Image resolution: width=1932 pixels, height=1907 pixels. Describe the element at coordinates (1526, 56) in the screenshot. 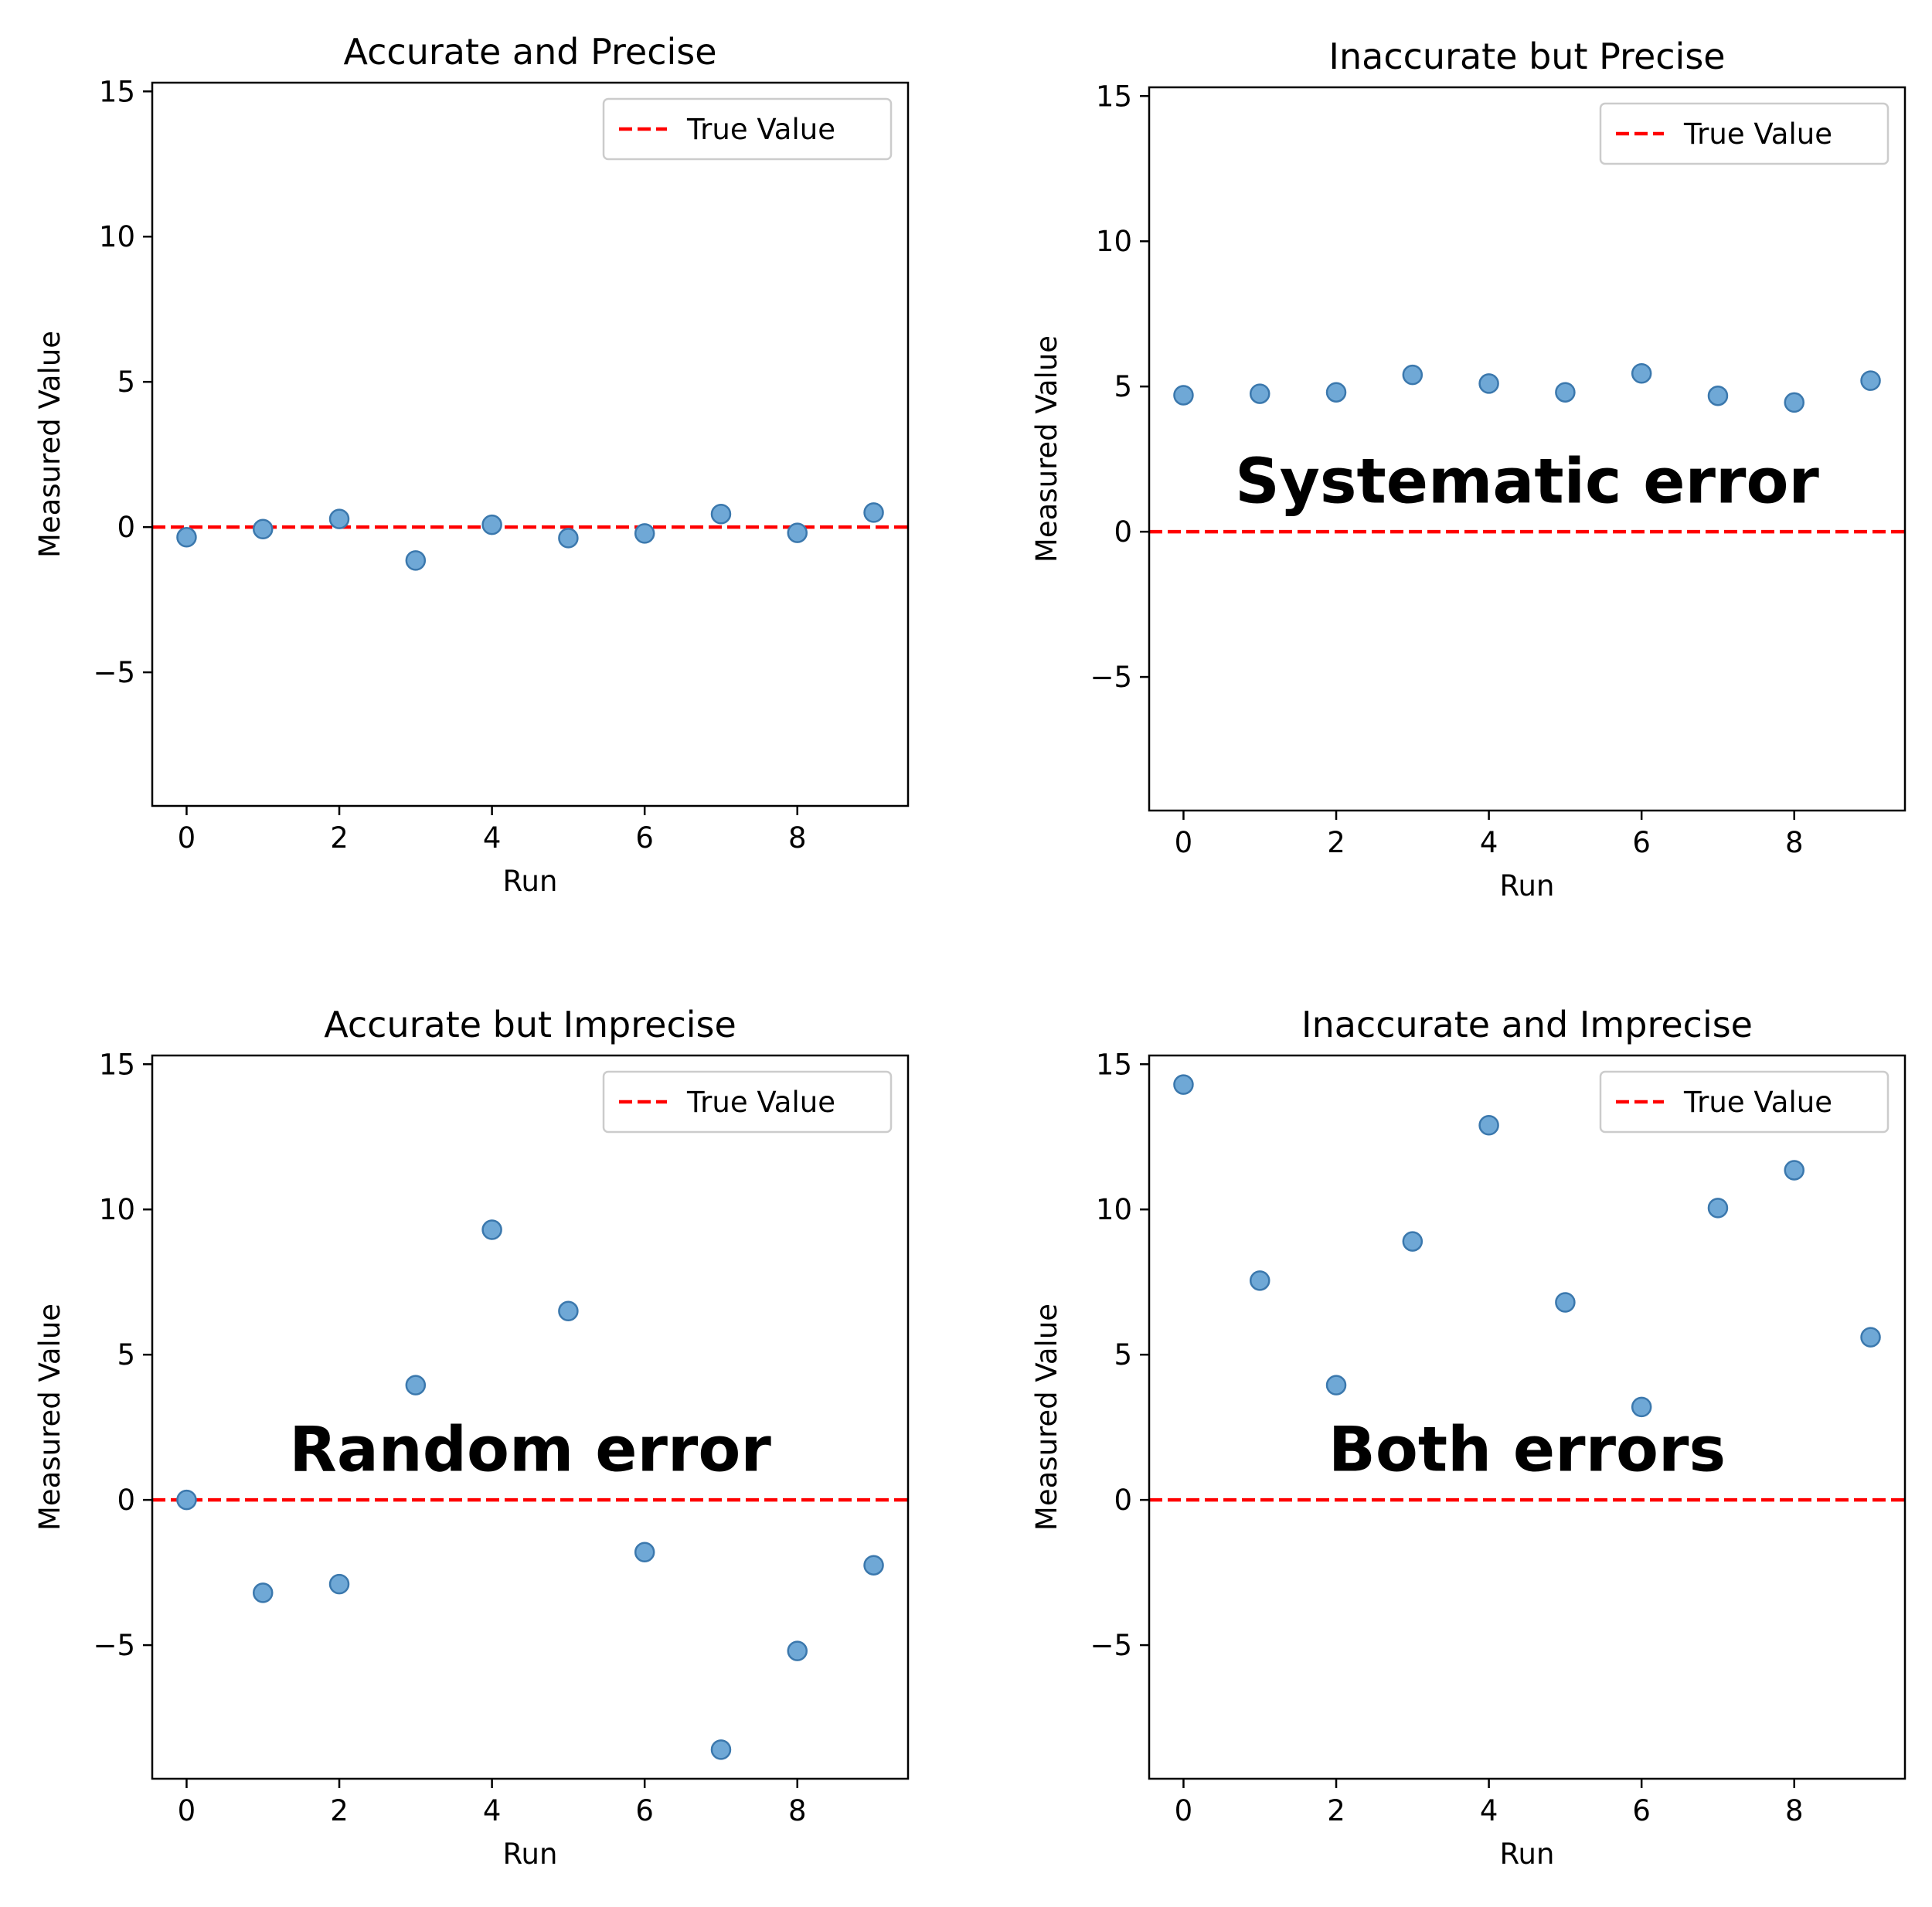

I see `panel-title: Inaccurate but Precise` at that location.